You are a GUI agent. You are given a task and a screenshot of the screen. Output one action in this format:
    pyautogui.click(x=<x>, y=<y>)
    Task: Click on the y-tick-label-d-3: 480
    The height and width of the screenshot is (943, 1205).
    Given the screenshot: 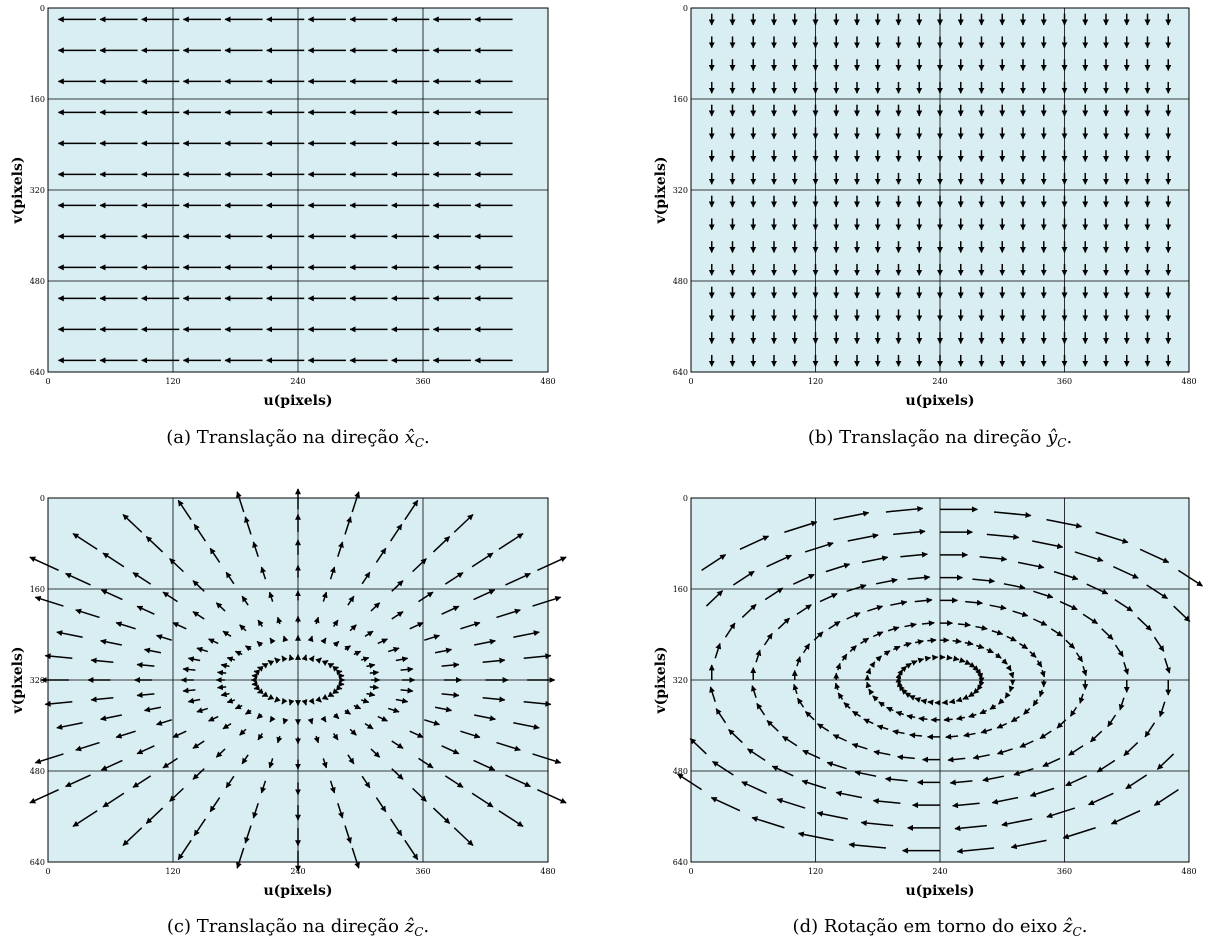 What is the action you would take?
    pyautogui.click(x=680, y=771)
    